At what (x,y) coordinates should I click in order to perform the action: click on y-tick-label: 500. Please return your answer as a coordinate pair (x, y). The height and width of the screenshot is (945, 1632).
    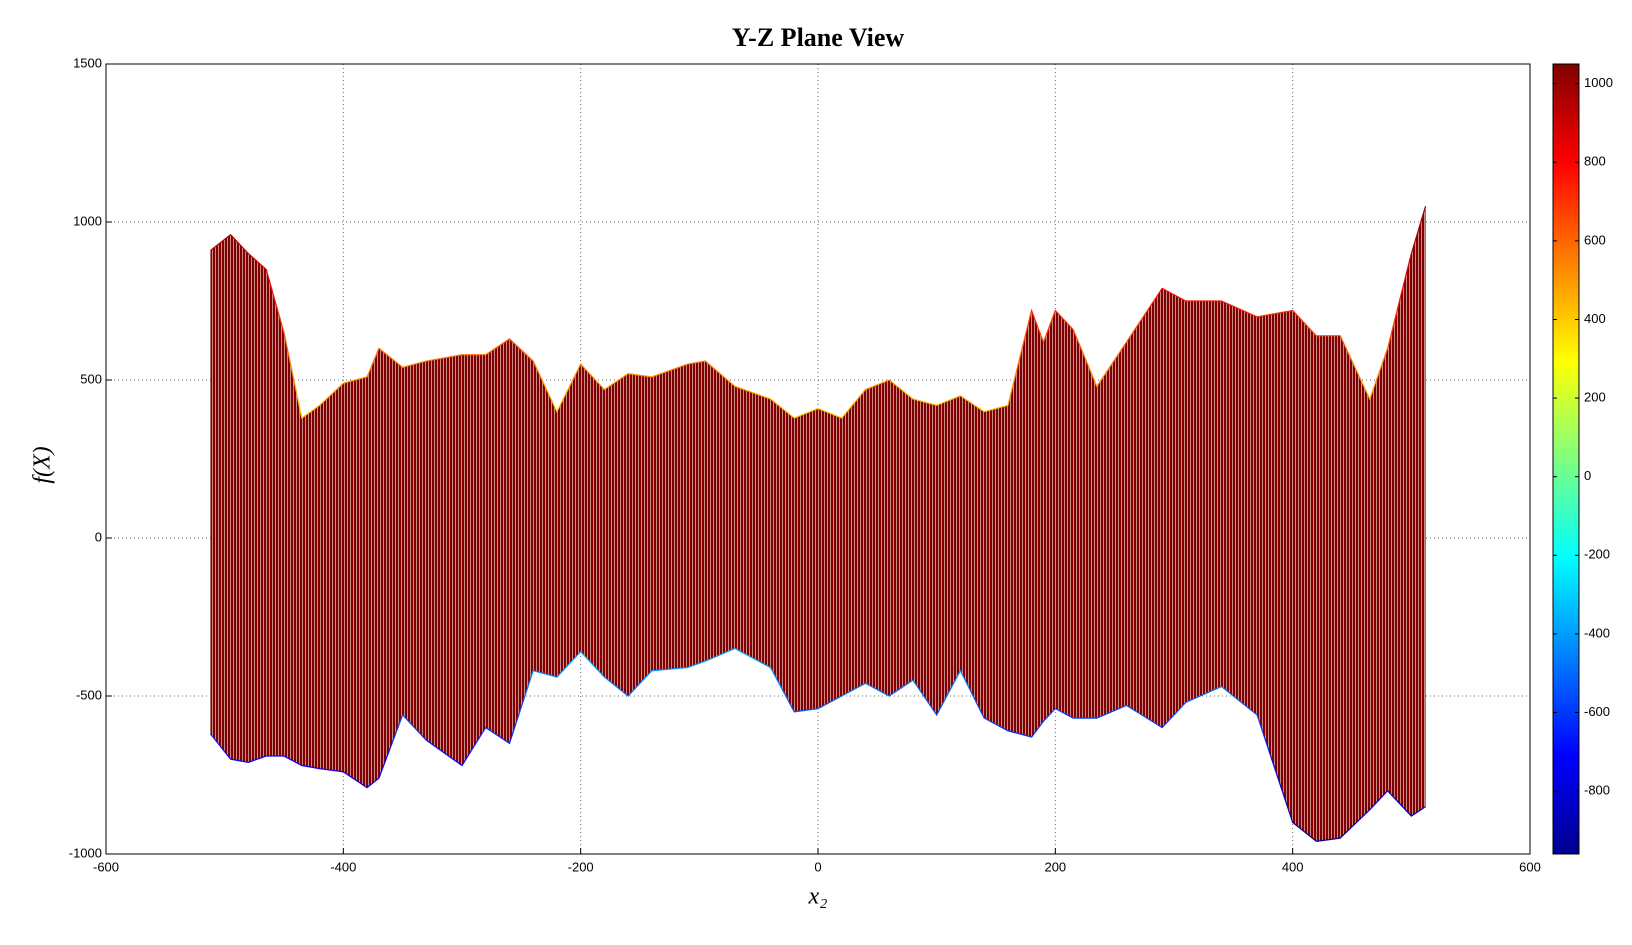
    Looking at the image, I should click on (91, 378).